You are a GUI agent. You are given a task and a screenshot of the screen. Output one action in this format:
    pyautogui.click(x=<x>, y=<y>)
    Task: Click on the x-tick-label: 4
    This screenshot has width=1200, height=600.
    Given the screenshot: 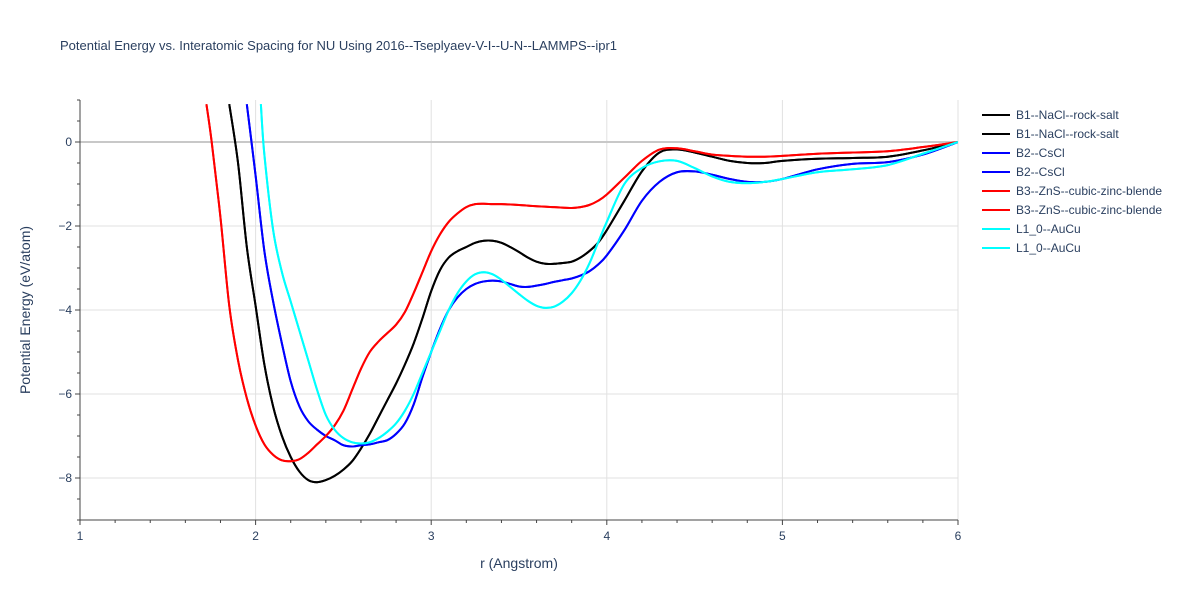 What is the action you would take?
    pyautogui.click(x=606, y=536)
    